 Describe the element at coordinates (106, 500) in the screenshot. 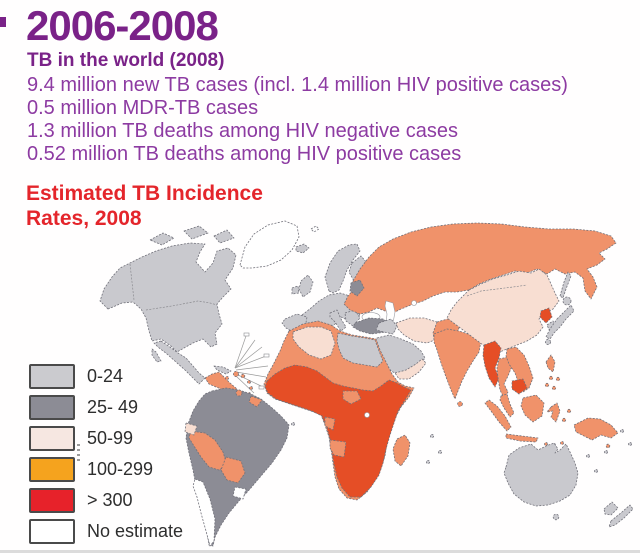

I see `legend-item: > 300` at that location.